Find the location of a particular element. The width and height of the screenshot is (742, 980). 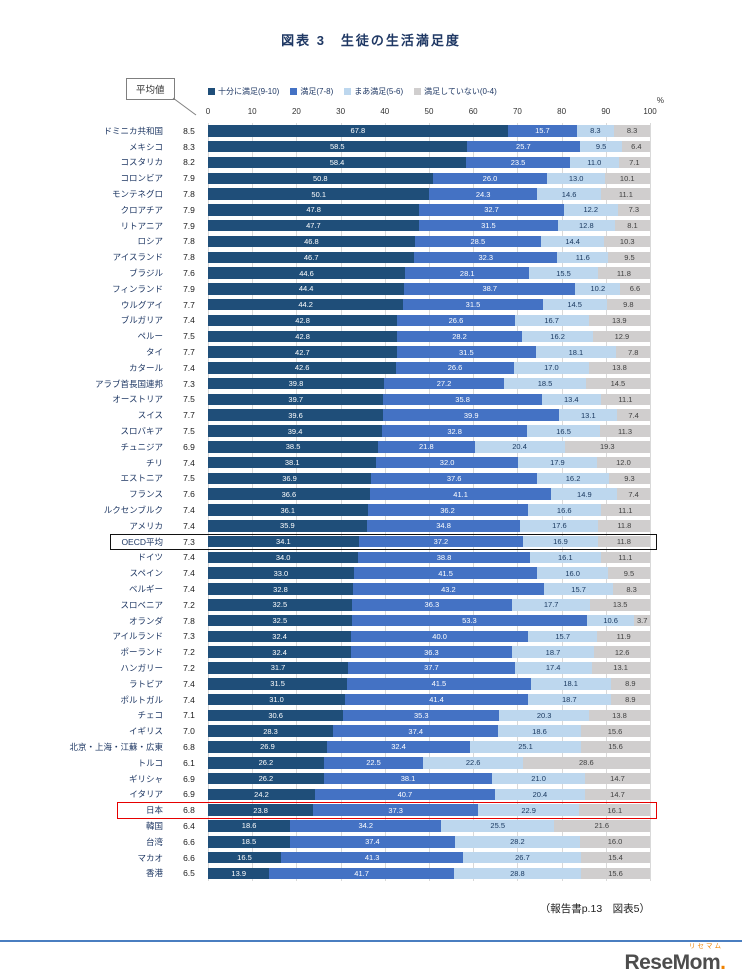

bar-segment: 24.2 is located at coordinates (261, 794).